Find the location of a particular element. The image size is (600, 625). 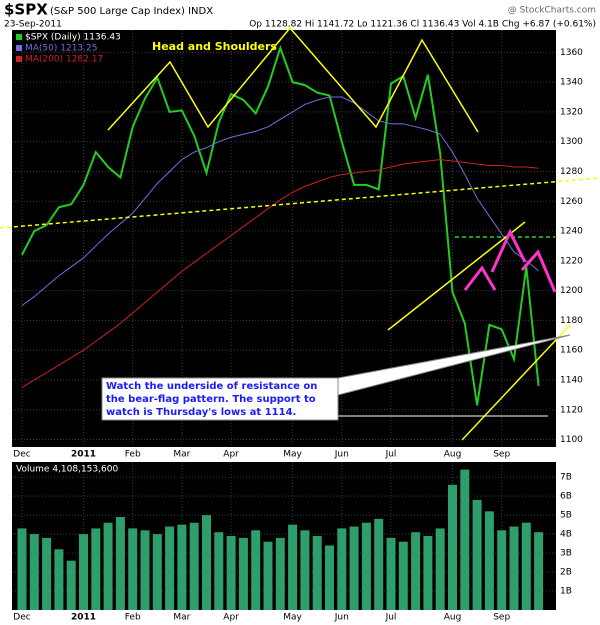

y-tick-label: 1280 is located at coordinates (571, 172).